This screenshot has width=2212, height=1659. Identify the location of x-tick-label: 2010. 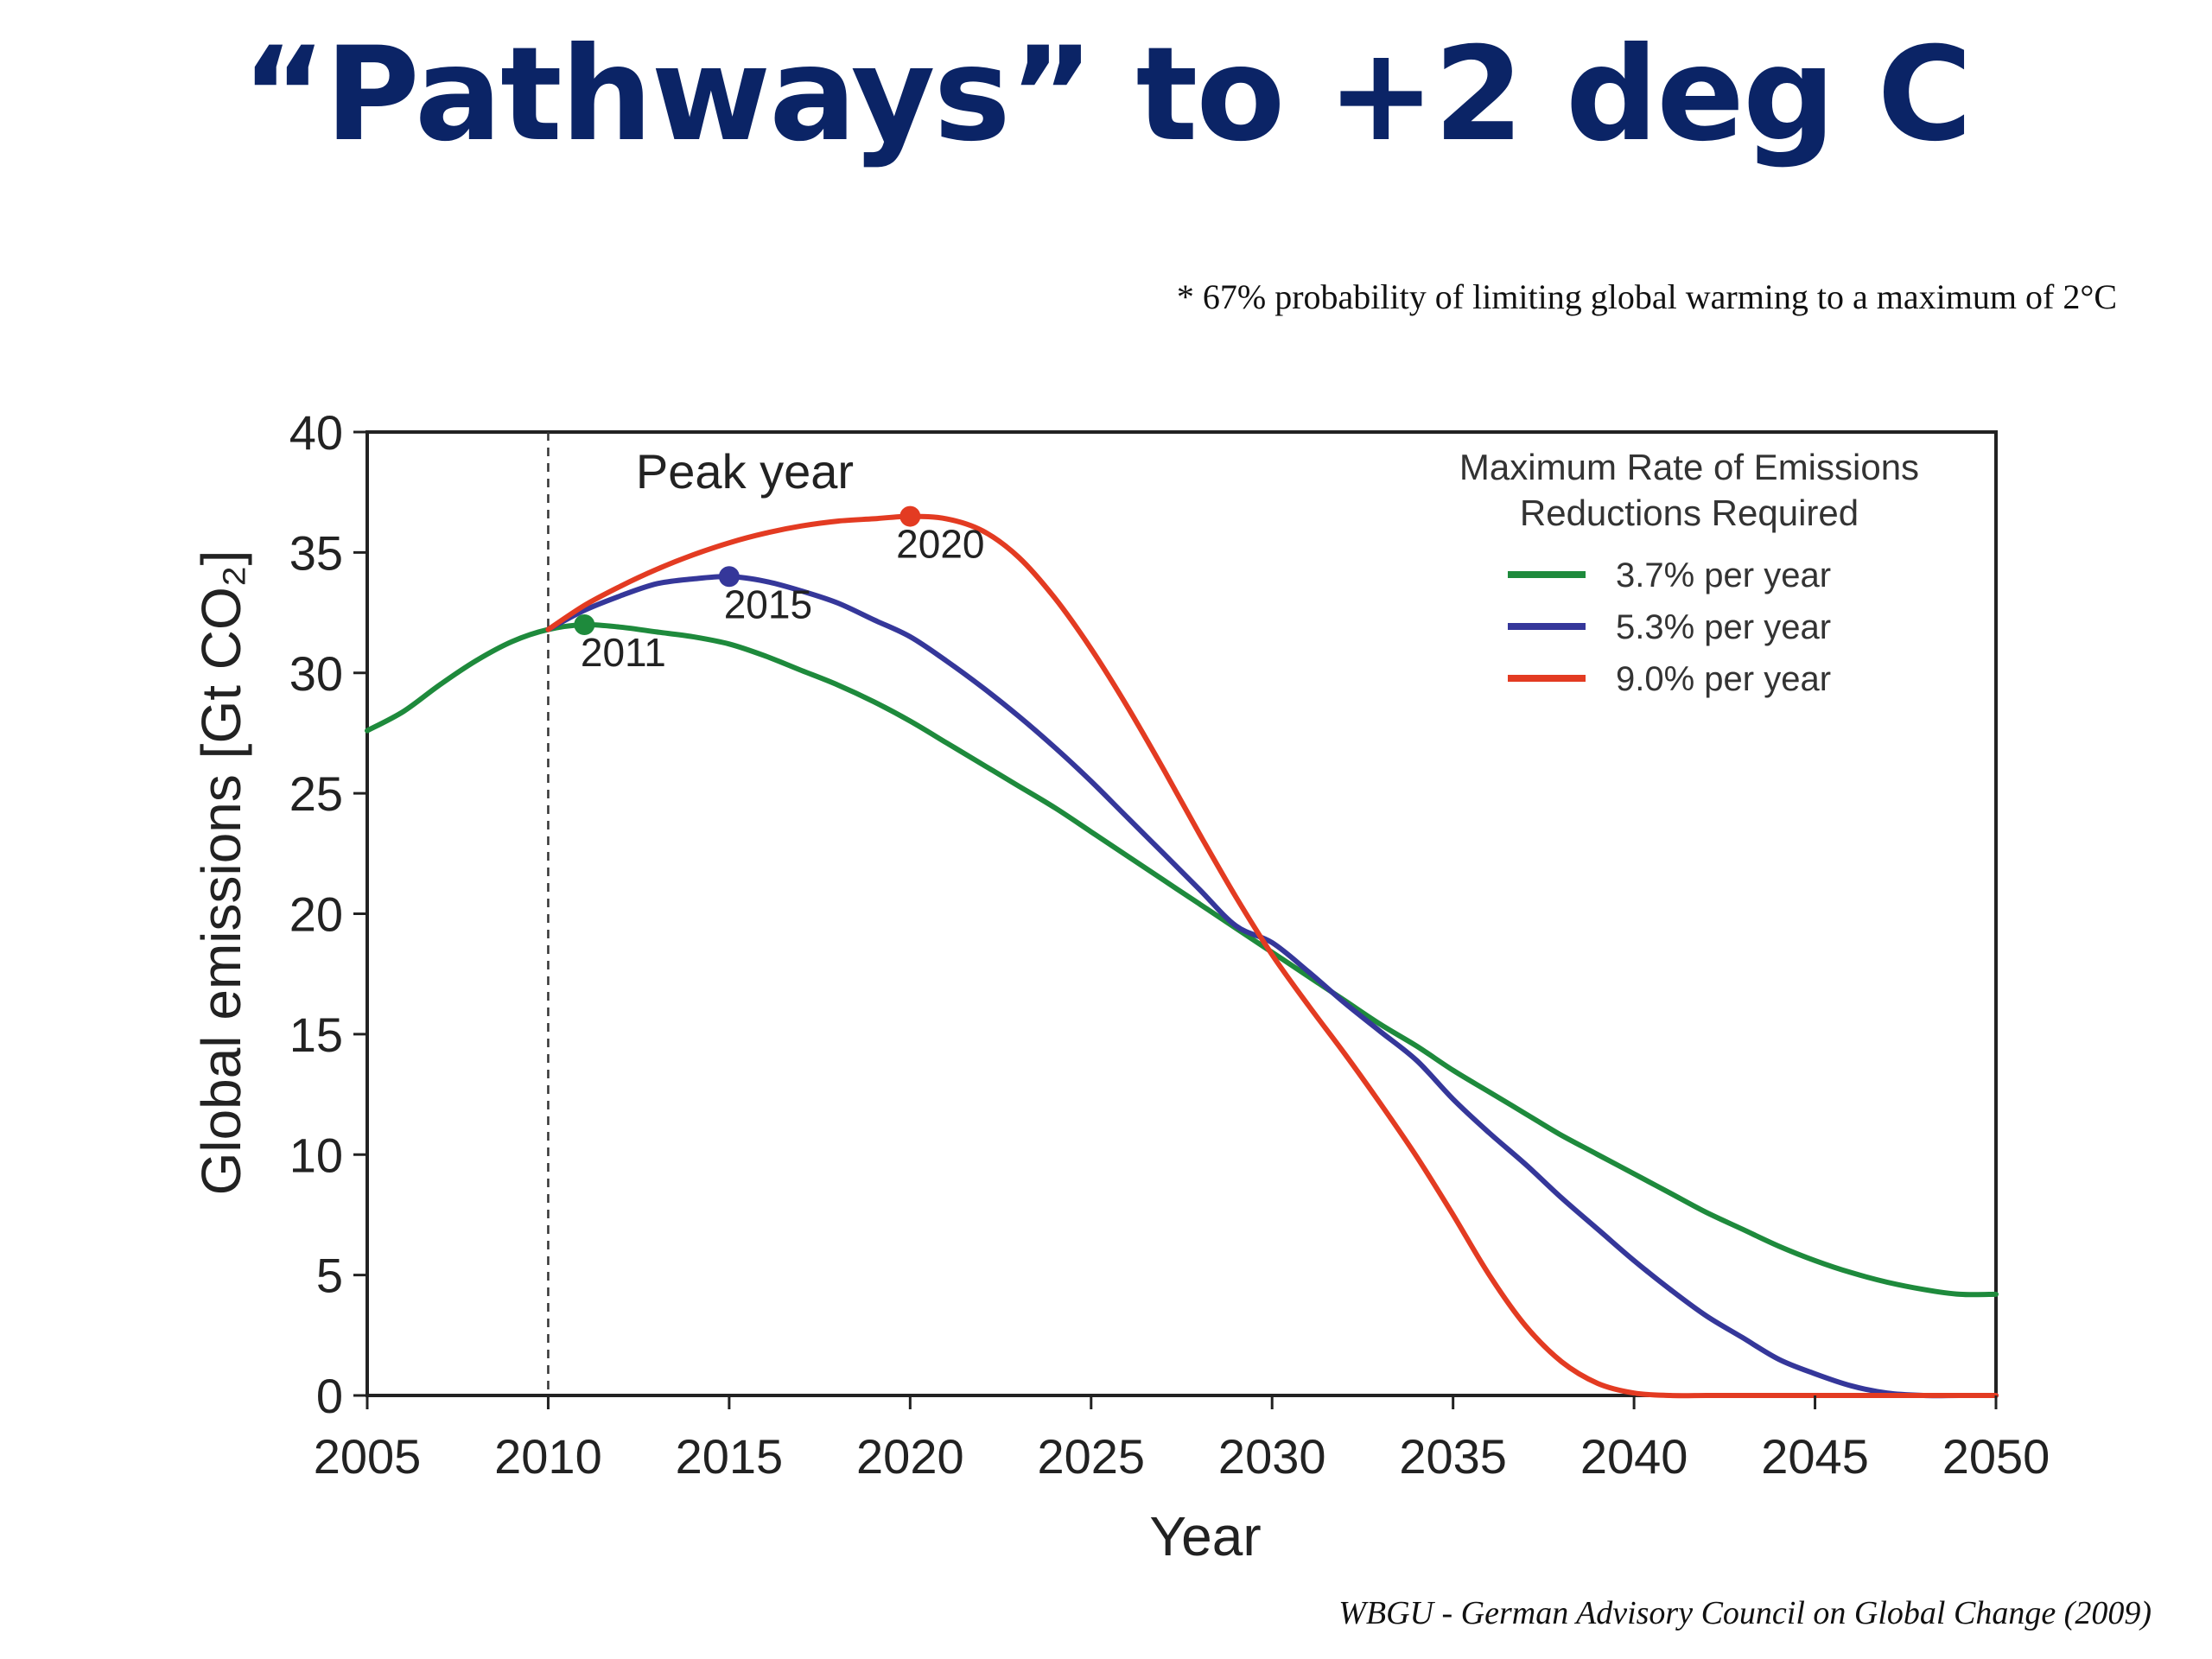
(548, 1456).